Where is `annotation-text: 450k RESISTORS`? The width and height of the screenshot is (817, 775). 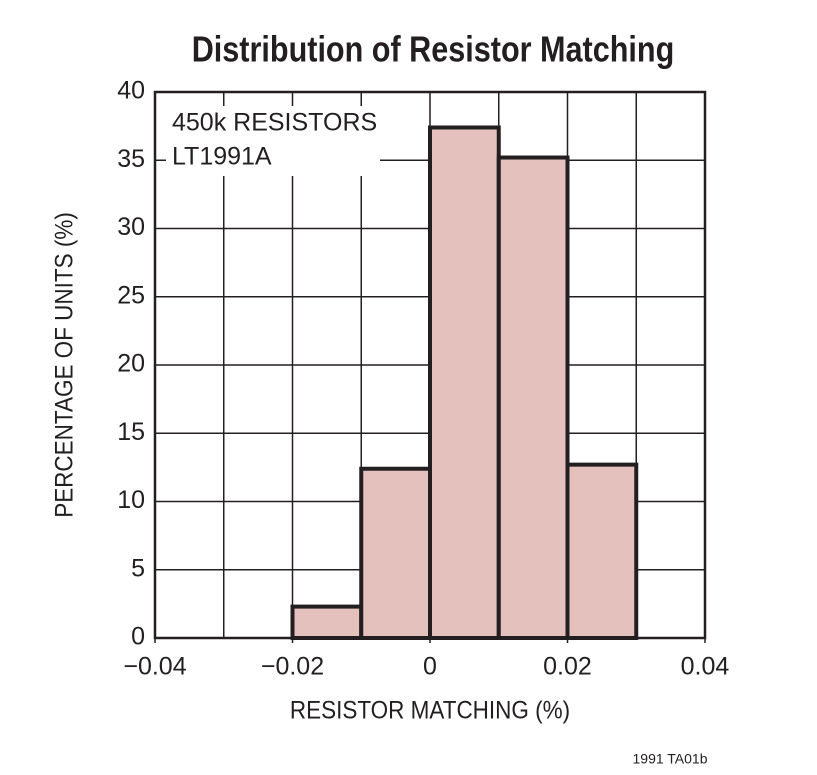 annotation-text: 450k RESISTORS is located at coordinates (274, 123).